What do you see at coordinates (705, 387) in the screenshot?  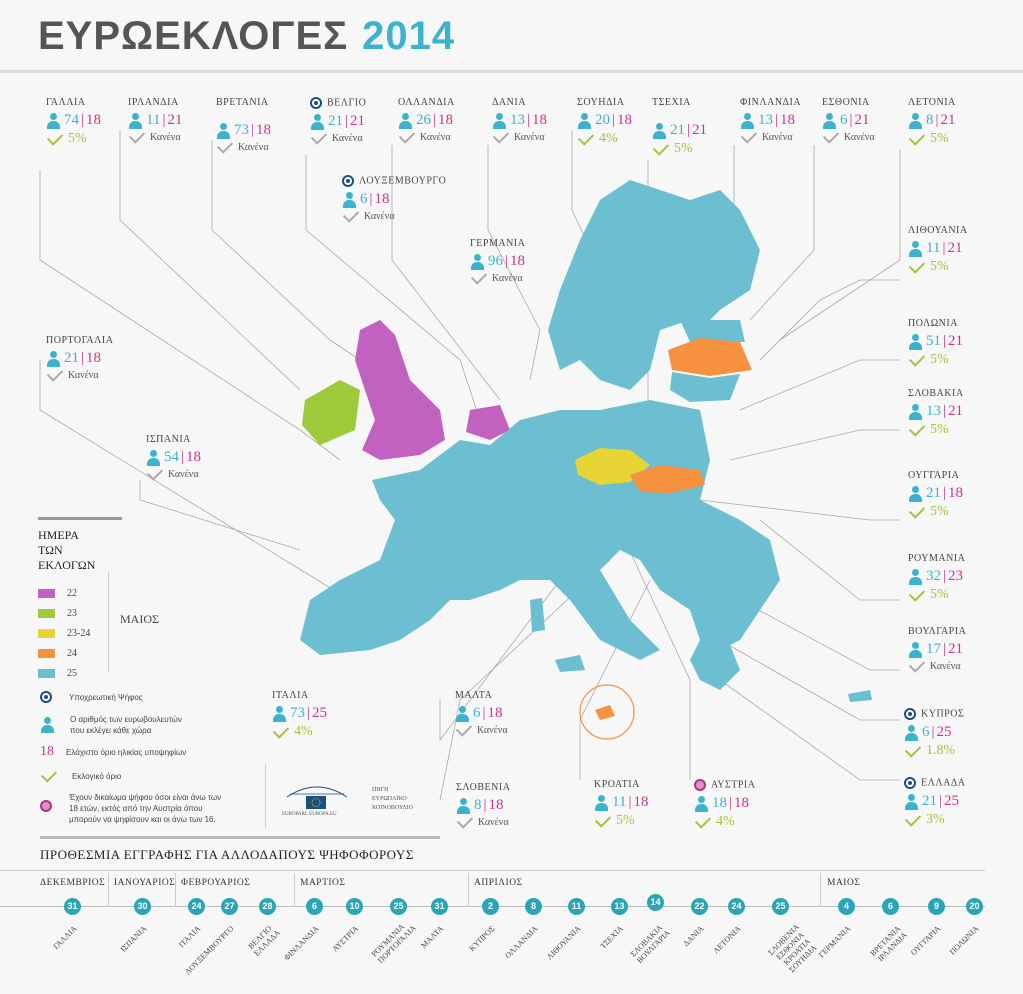 I see `lithuania` at bounding box center [705, 387].